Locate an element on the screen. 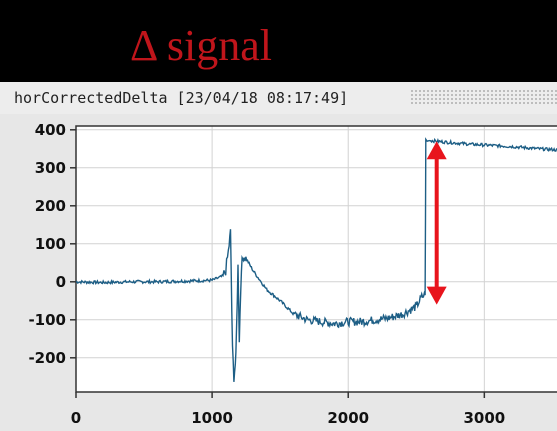  y-tick-label: 400 is located at coordinates (50, 130).